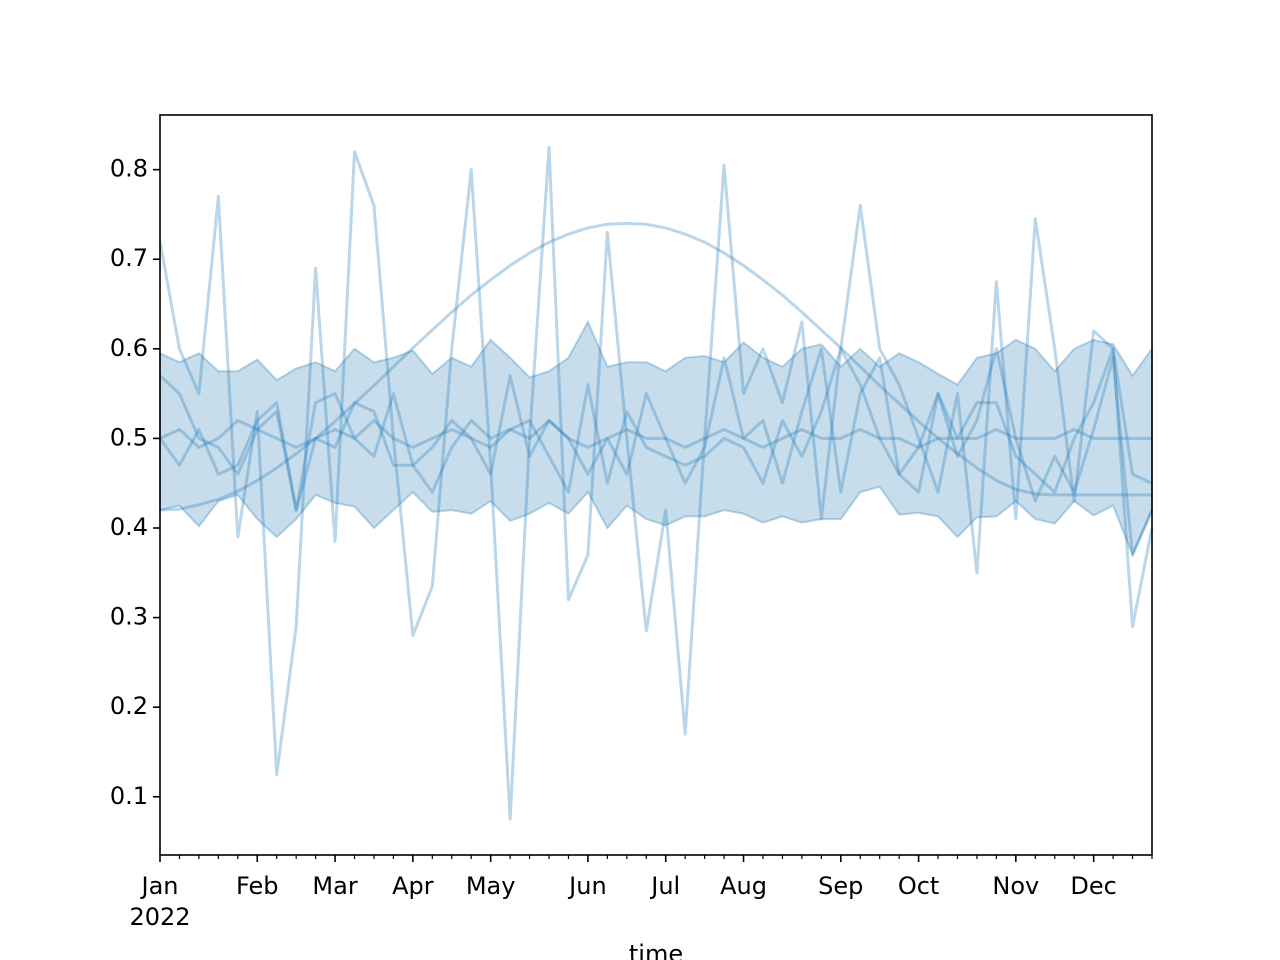 The image size is (1280, 960). What do you see at coordinates (129, 617) in the screenshot?
I see `y-tick-label: 0.3` at bounding box center [129, 617].